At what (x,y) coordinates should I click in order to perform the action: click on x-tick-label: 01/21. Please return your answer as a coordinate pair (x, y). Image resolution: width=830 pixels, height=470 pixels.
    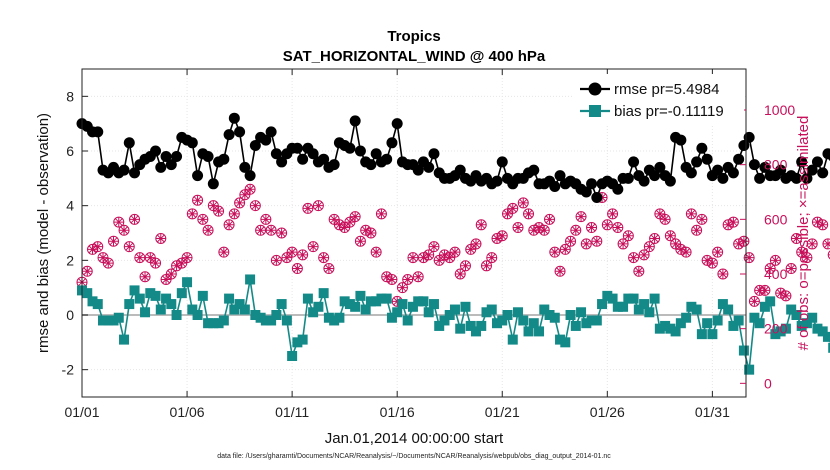
    Looking at the image, I should click on (502, 412).